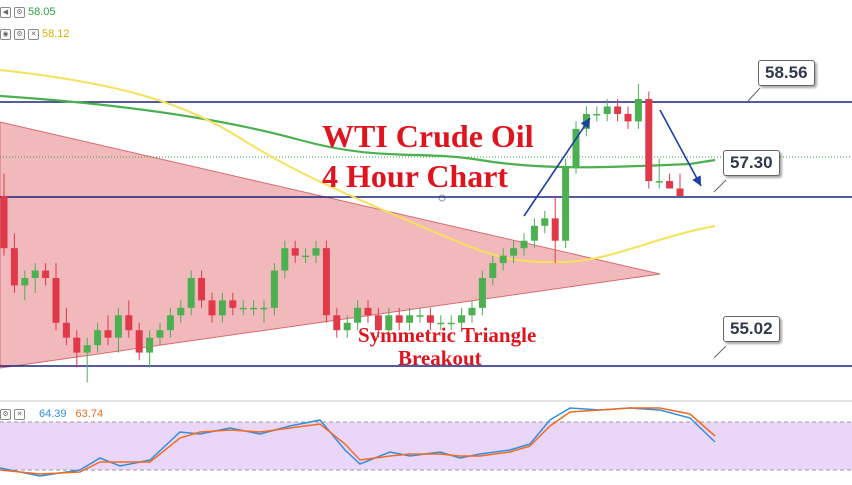 The image size is (852, 485). What do you see at coordinates (751, 163) in the screenshot?
I see `current-price-label: 57.30` at bounding box center [751, 163].